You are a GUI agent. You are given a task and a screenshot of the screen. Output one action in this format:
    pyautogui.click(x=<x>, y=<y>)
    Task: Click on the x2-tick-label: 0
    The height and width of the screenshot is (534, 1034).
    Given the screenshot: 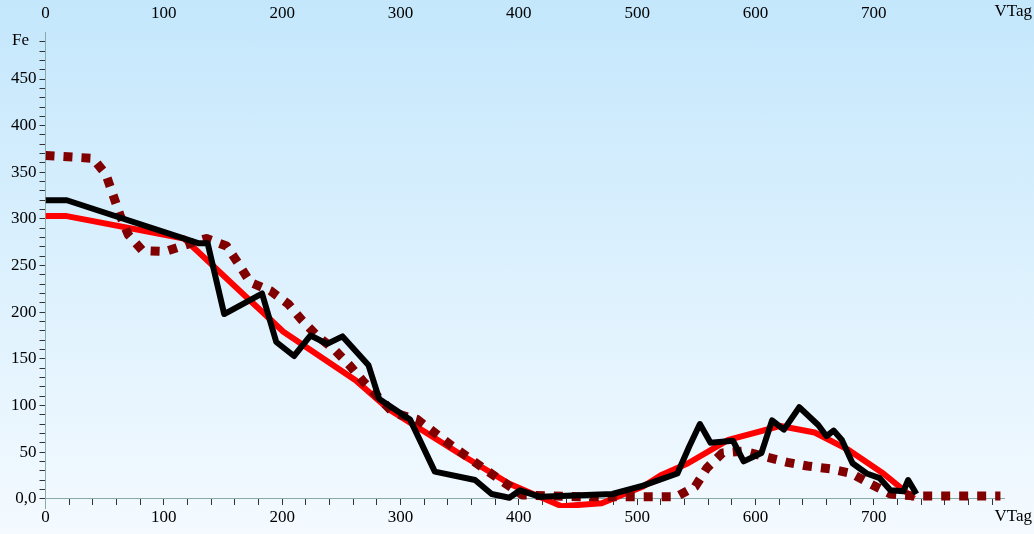 What is the action you would take?
    pyautogui.click(x=45, y=12)
    